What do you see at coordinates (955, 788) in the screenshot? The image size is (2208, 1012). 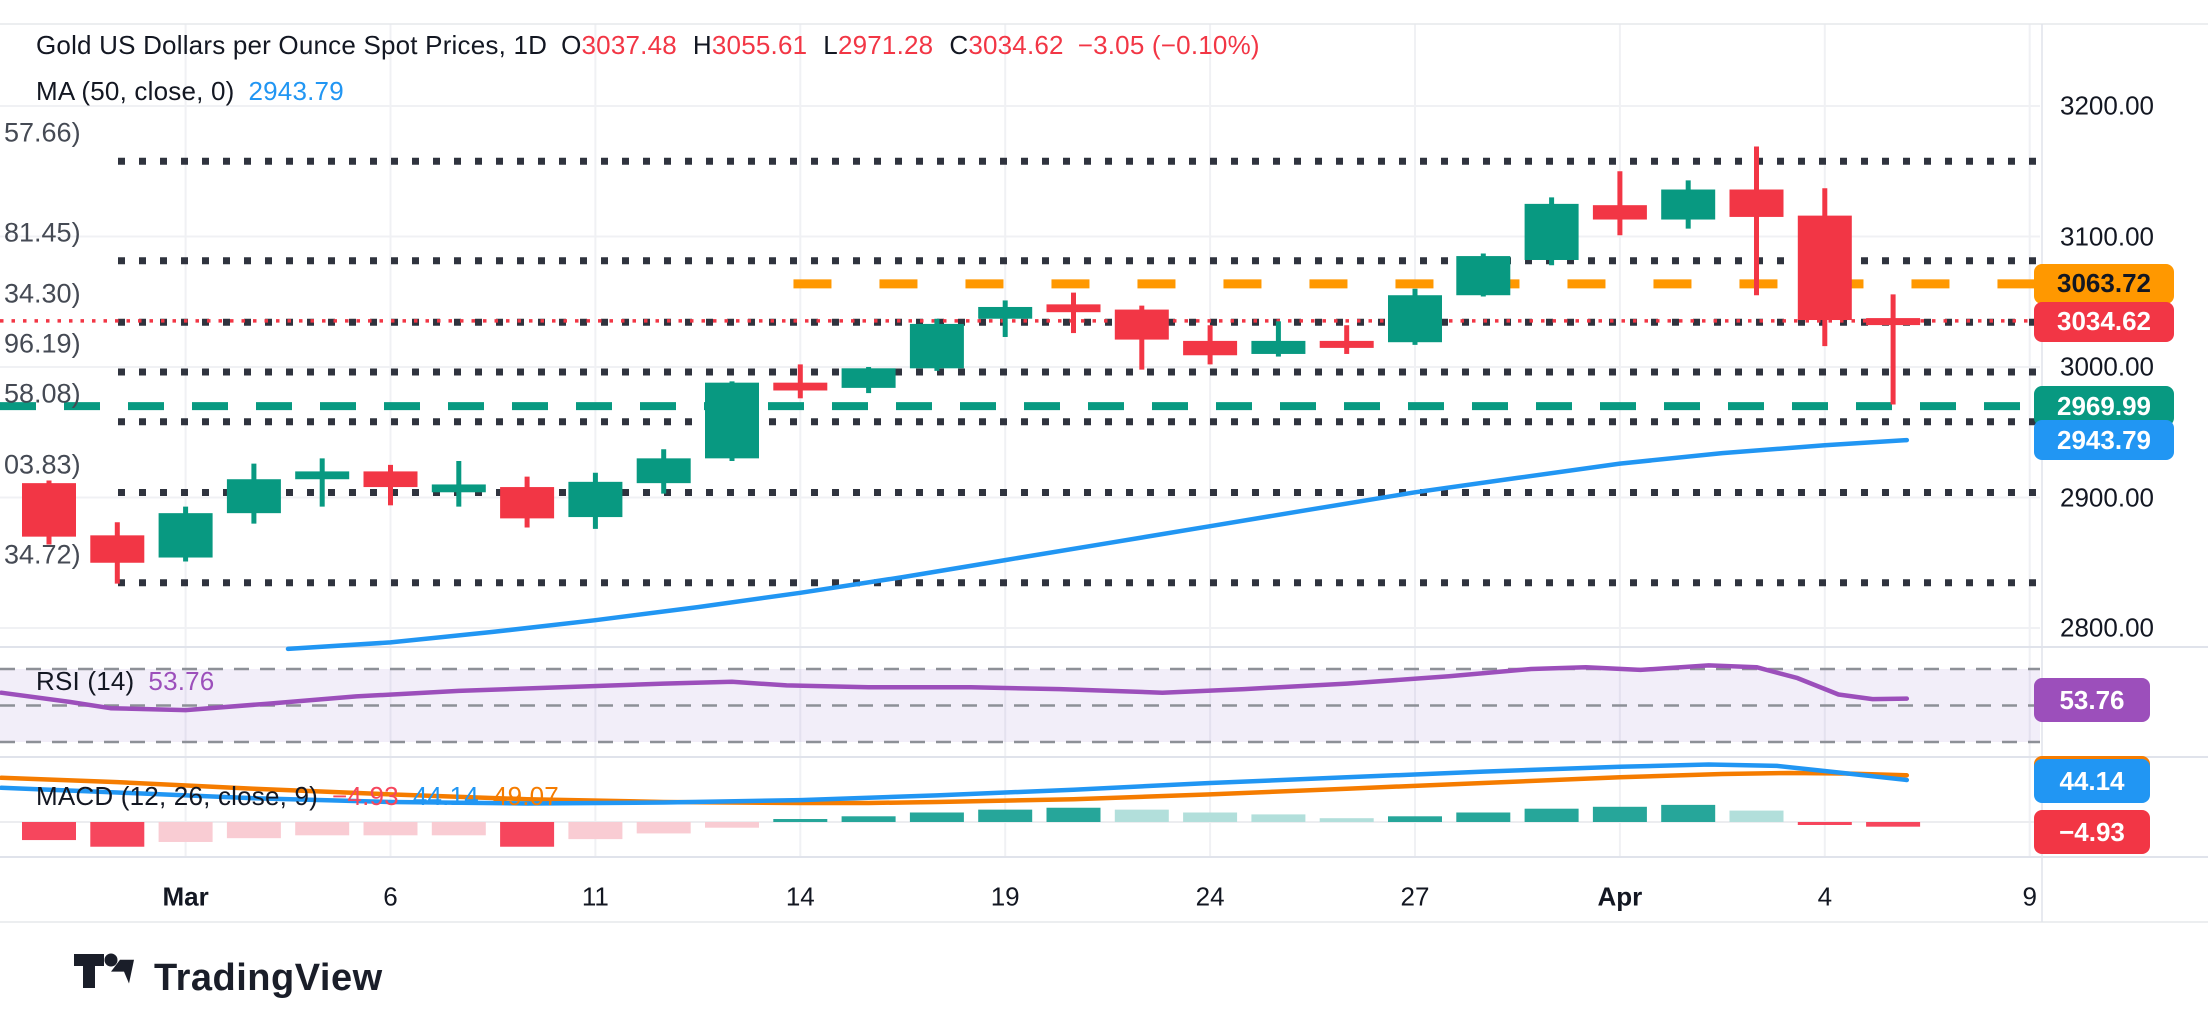 I see `macd-signal-line` at bounding box center [955, 788].